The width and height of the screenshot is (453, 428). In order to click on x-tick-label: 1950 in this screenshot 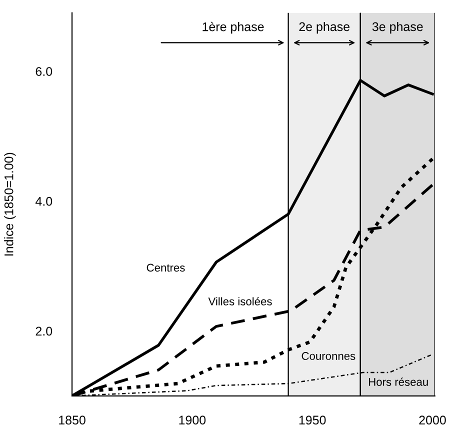, I will do `click(312, 420)`.